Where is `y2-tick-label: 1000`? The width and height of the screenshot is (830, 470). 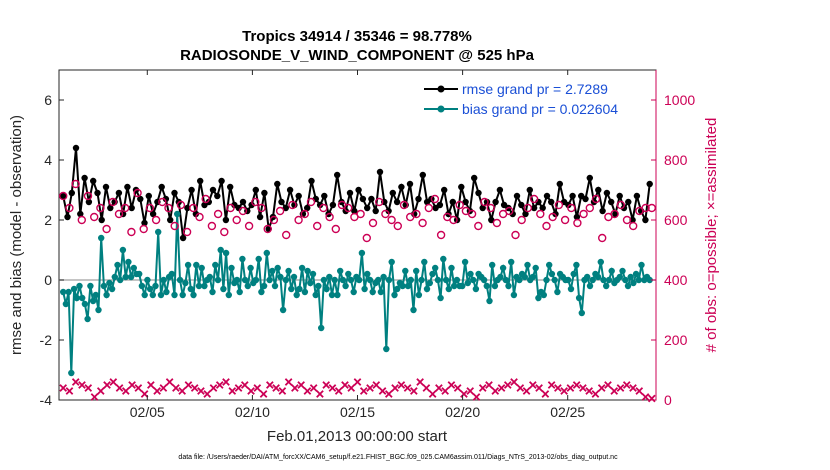 y2-tick-label: 1000 is located at coordinates (679, 100).